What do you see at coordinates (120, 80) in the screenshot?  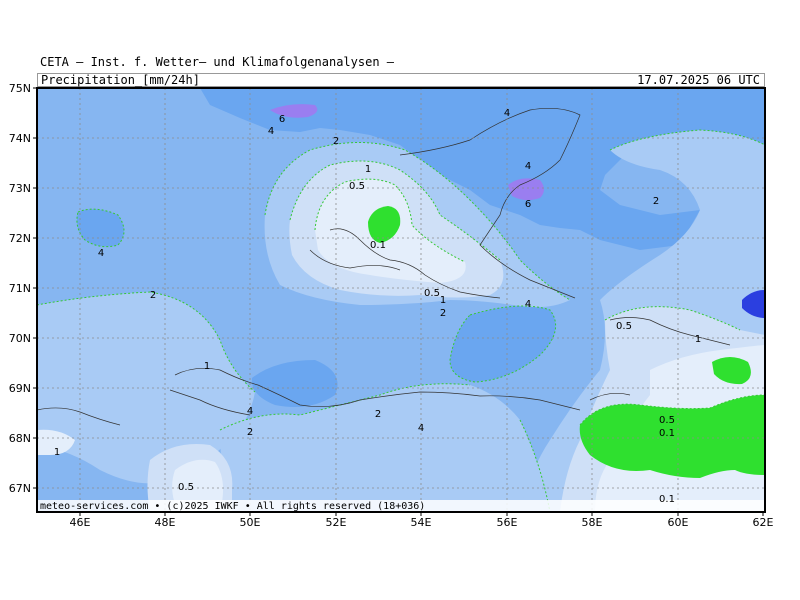 I see `parameter-label: Precipitation_[mm/24h]` at bounding box center [120, 80].